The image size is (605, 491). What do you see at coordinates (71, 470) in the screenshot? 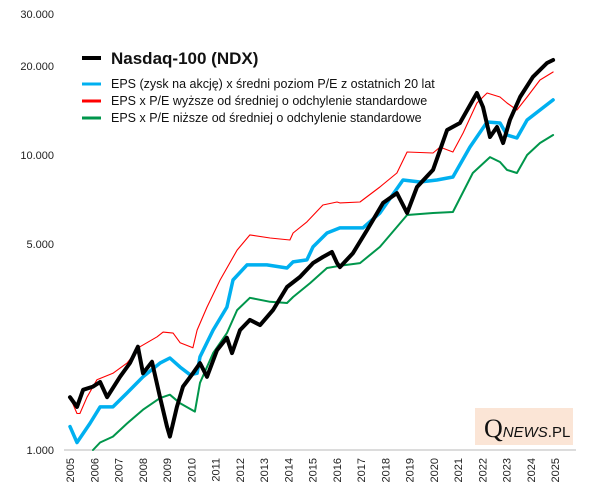
I see `x-tick-label: 2005` at bounding box center [71, 470].